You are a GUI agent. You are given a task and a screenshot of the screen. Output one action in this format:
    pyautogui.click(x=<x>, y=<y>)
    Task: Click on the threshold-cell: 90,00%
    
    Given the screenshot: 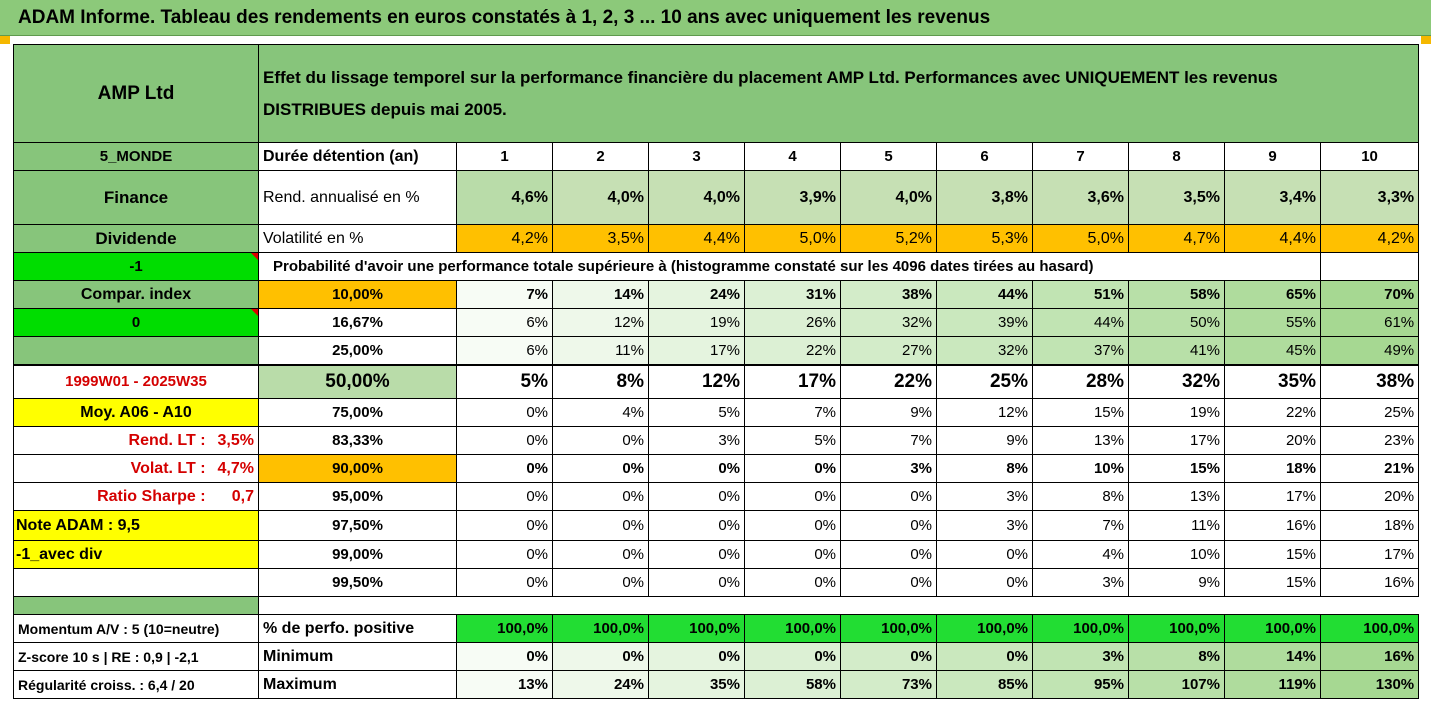 What is the action you would take?
    pyautogui.click(x=357, y=468)
    